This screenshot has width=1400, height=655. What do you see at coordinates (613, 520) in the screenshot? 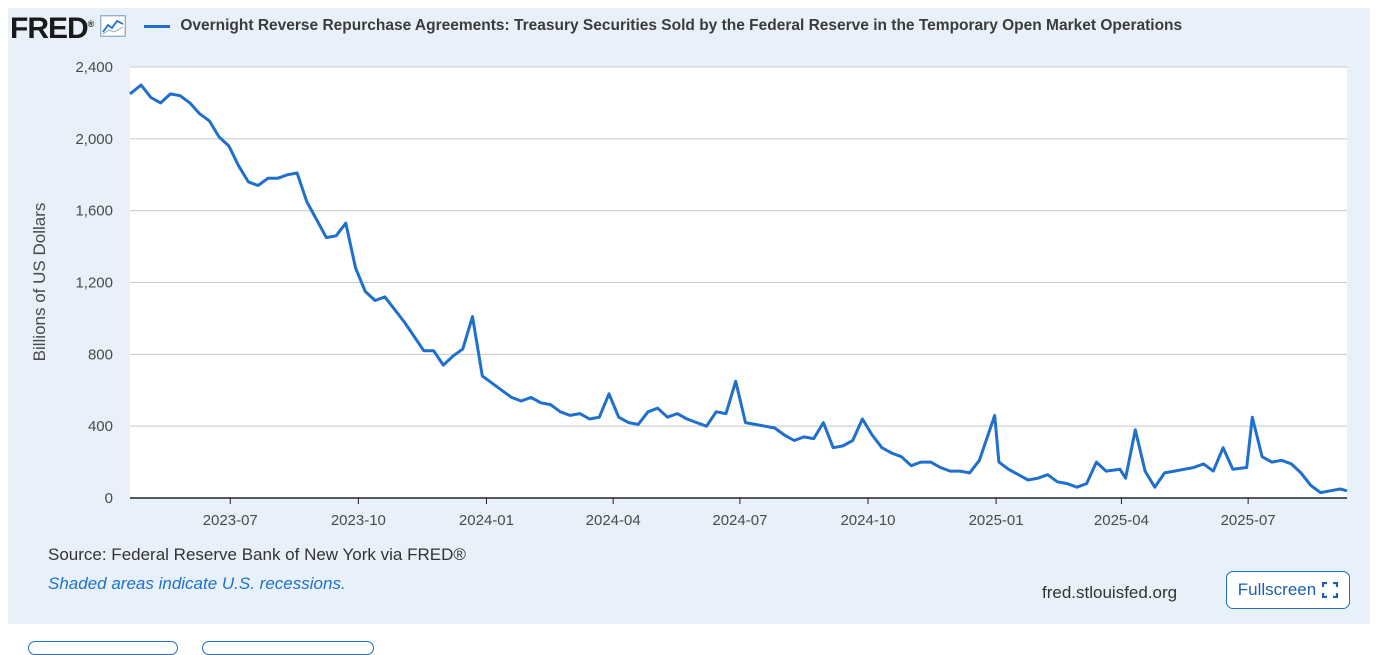
I see `x-tick-label: 2024-04` at bounding box center [613, 520].